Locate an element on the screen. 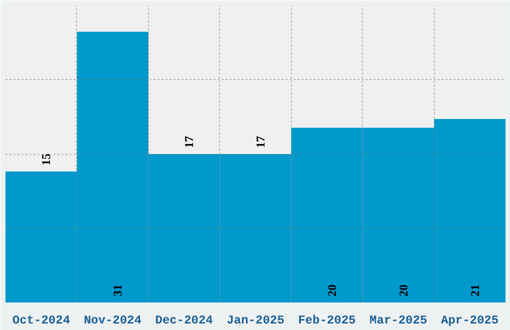 The height and width of the screenshot is (330, 510). data-label: 15 is located at coordinates (46, 159).